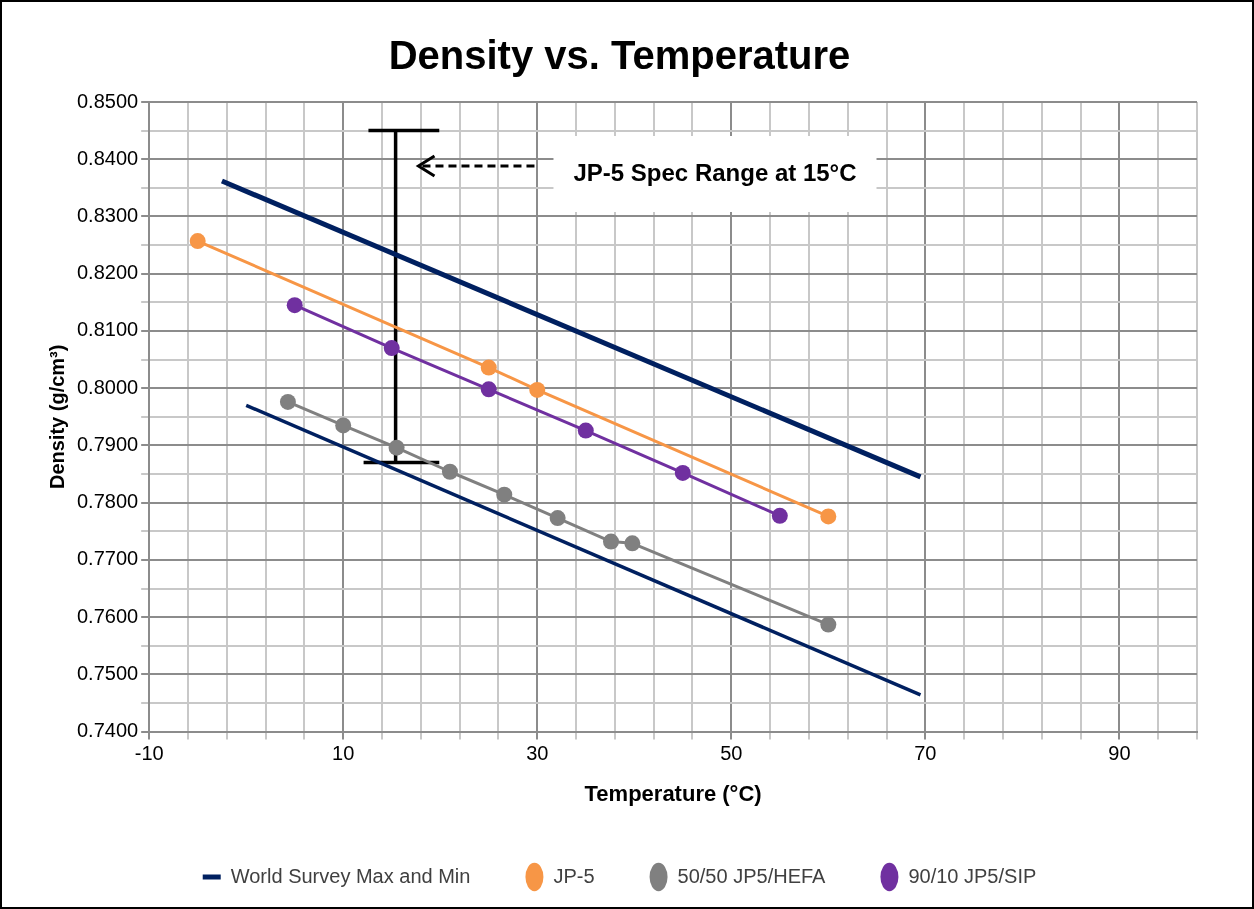  I want to click on y-tick-label: 0.8000, so click(108, 386).